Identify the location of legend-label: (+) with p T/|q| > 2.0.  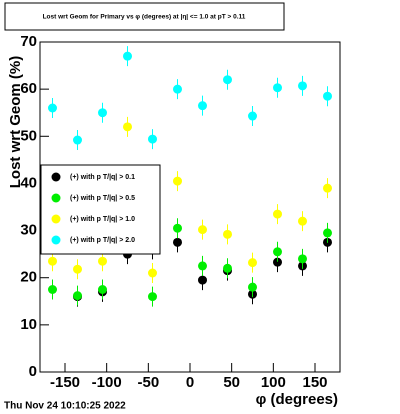
(102, 240).